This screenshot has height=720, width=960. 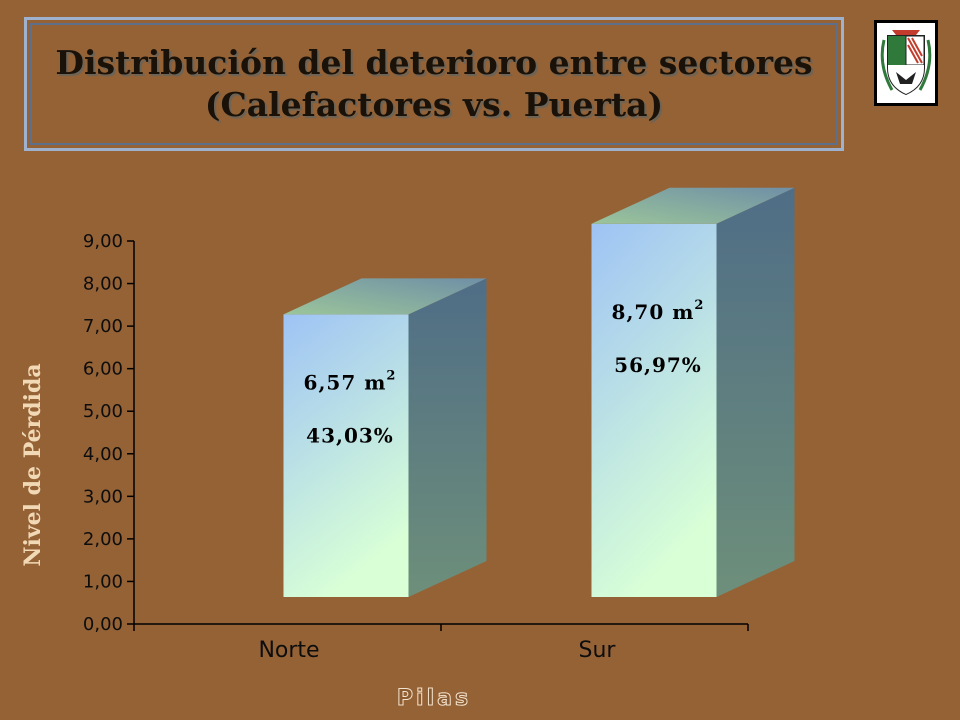 What do you see at coordinates (103, 539) in the screenshot?
I see `y-tick-label: 2,00` at bounding box center [103, 539].